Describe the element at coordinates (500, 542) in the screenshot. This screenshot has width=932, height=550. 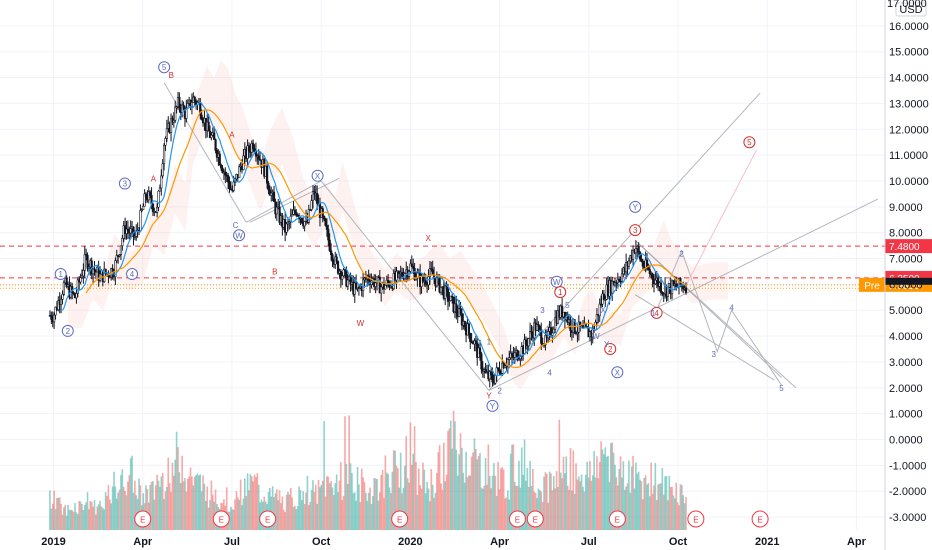
I see `time-tick-label: Apr` at that location.